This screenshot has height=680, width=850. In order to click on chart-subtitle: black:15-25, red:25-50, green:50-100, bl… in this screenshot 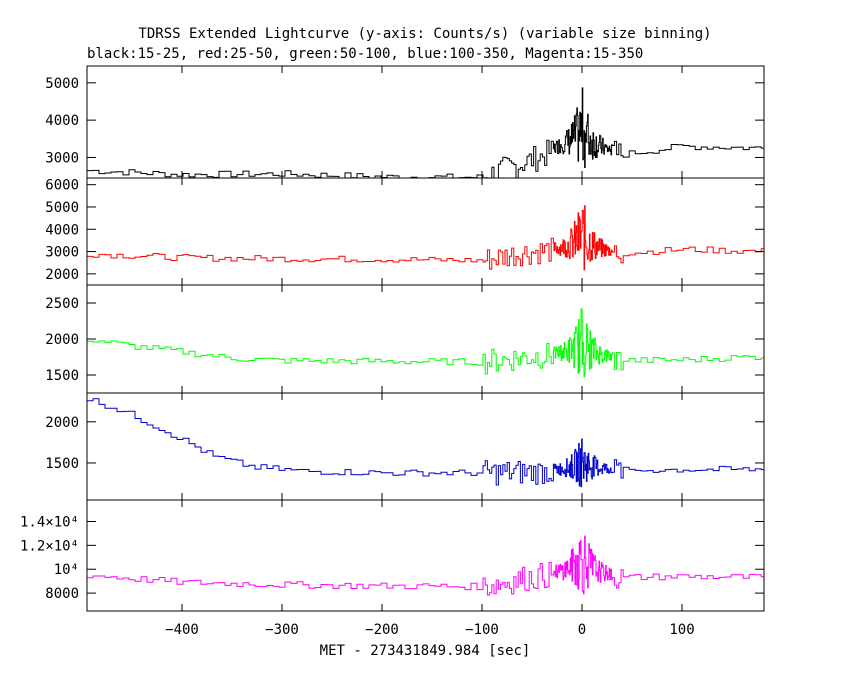, I will do `click(365, 54)`.